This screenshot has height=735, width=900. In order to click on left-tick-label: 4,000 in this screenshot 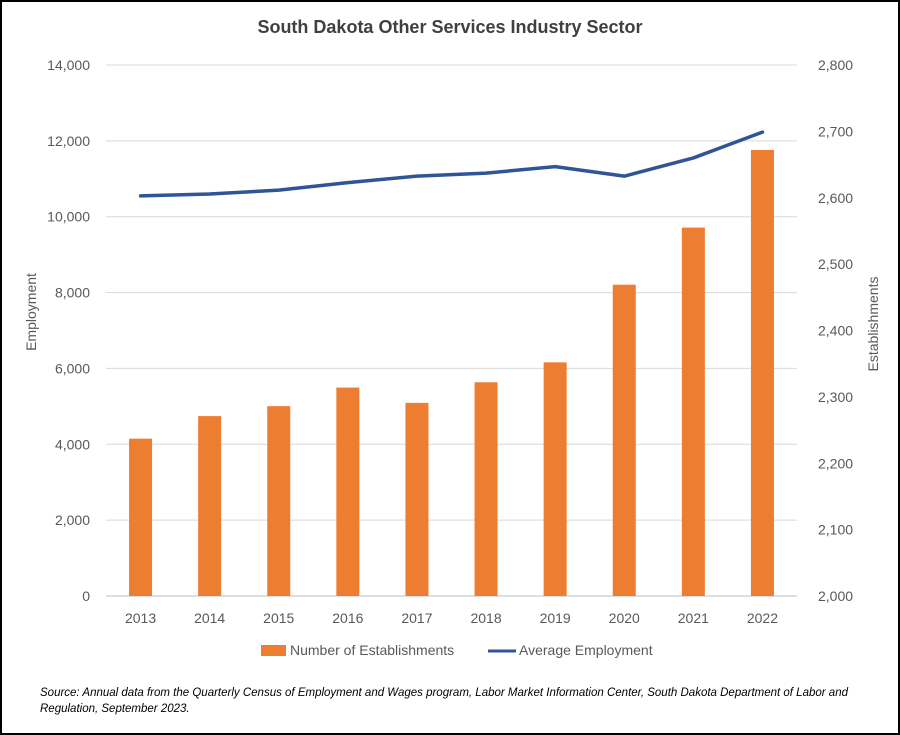, I will do `click(72, 444)`.